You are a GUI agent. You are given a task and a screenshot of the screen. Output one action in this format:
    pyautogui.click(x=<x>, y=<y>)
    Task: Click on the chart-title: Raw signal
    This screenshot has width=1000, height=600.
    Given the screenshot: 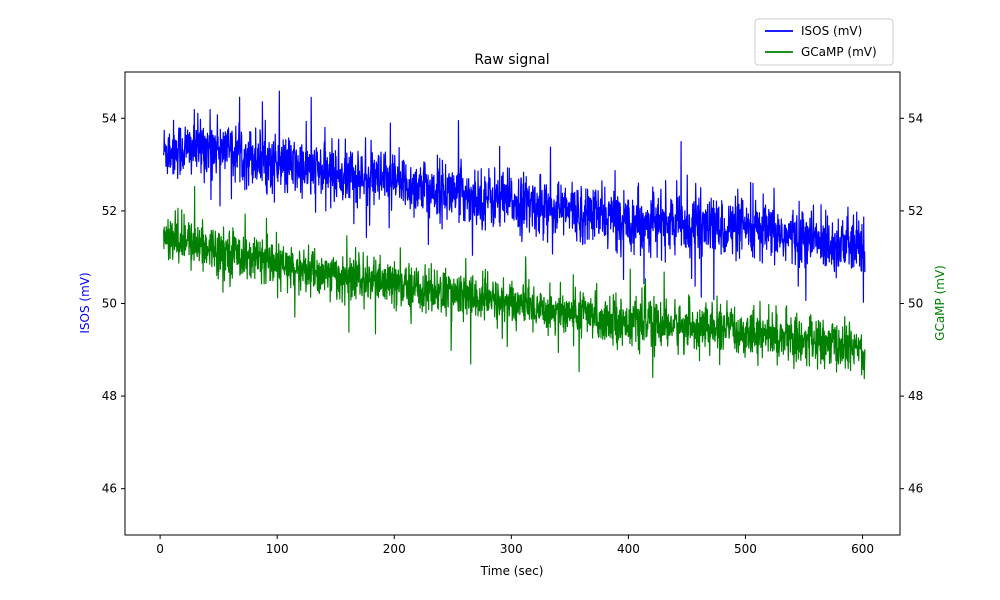 What is the action you would take?
    pyautogui.click(x=511, y=60)
    